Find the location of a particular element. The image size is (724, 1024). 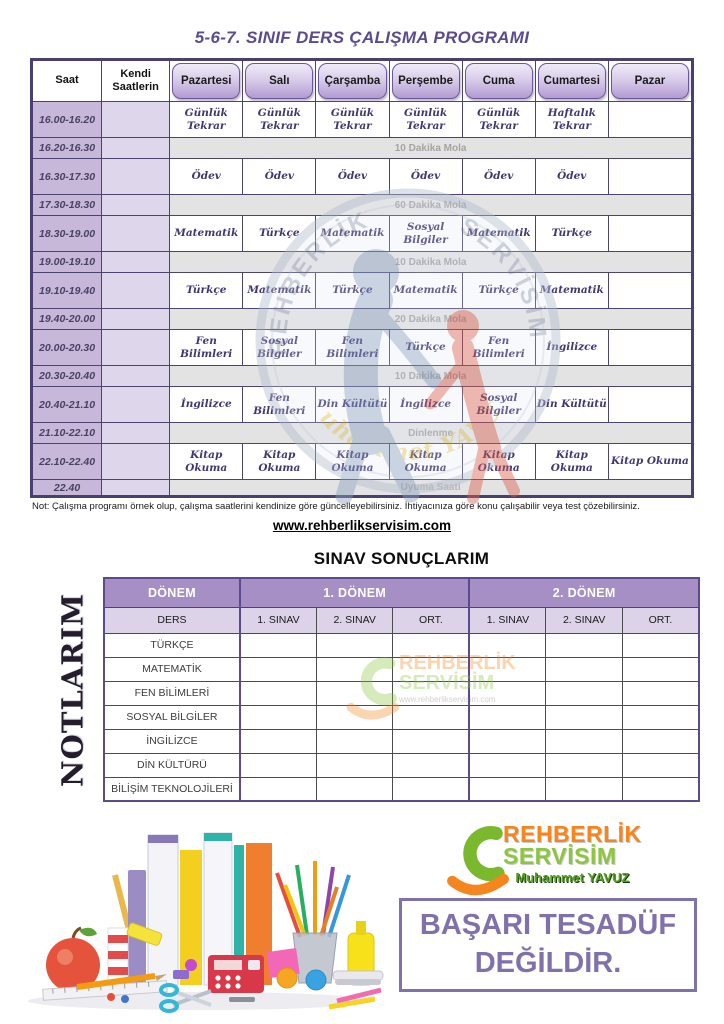

exam-course-label: TÜRKÇE is located at coordinates (172, 645).